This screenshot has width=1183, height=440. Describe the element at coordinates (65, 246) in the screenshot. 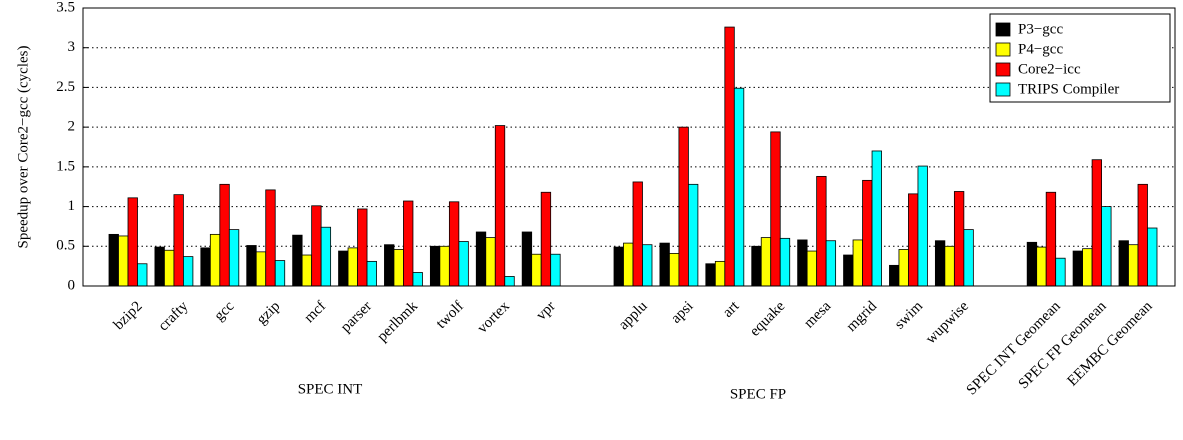

I see `y-tick-label: 0.5` at that location.